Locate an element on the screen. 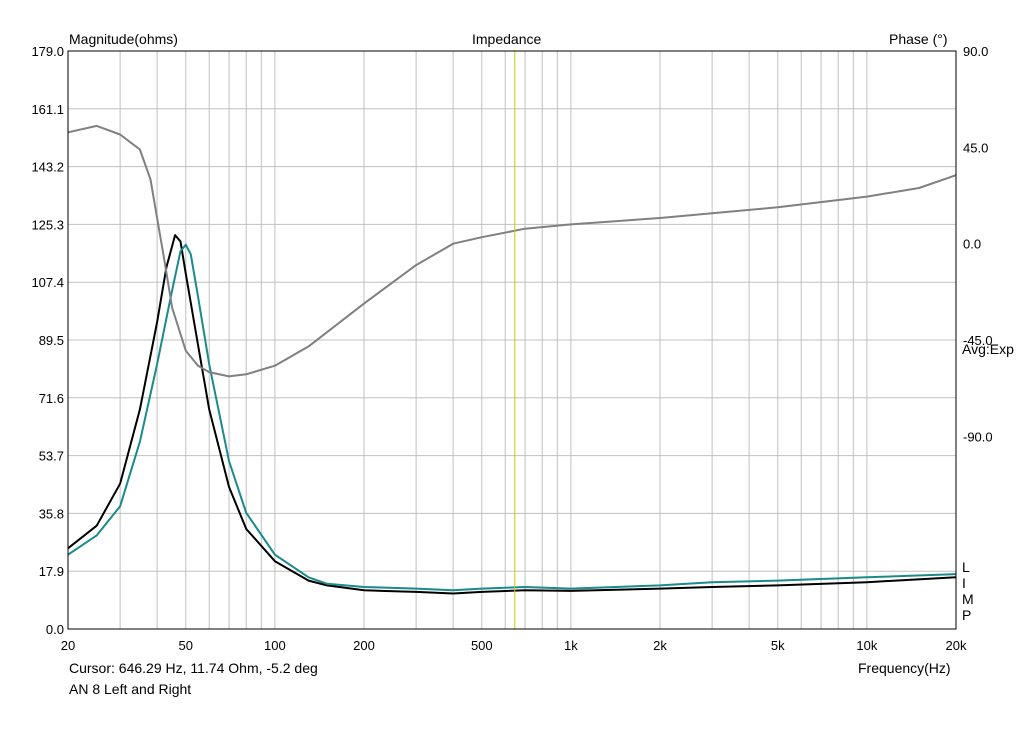 The width and height of the screenshot is (1024, 750). left-y-tick-label: 161.1 is located at coordinates (47, 109).